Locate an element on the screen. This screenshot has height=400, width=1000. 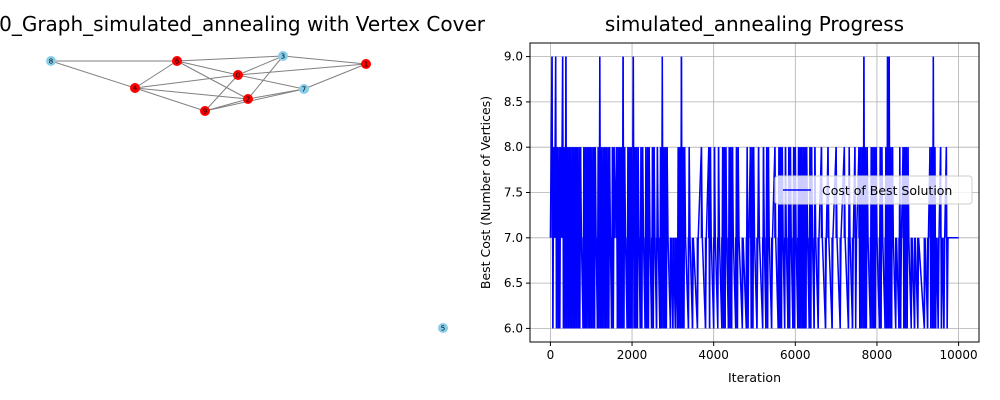
graph-node: 2 is located at coordinates (248, 99).